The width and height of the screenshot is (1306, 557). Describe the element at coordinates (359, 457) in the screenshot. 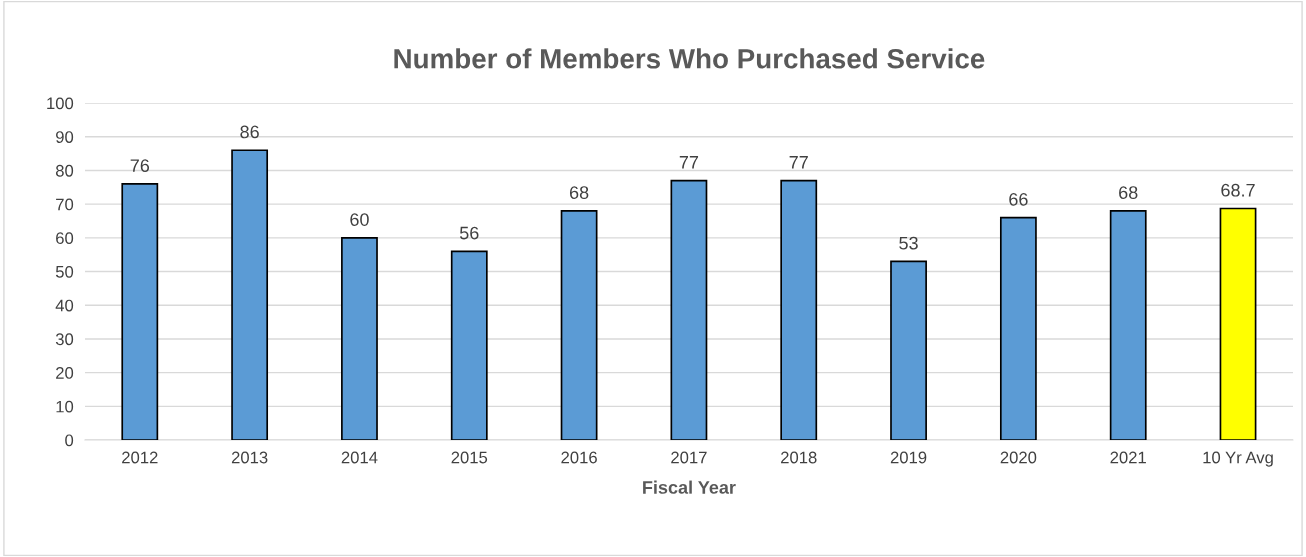

I see `x-tick-label: 2014` at that location.